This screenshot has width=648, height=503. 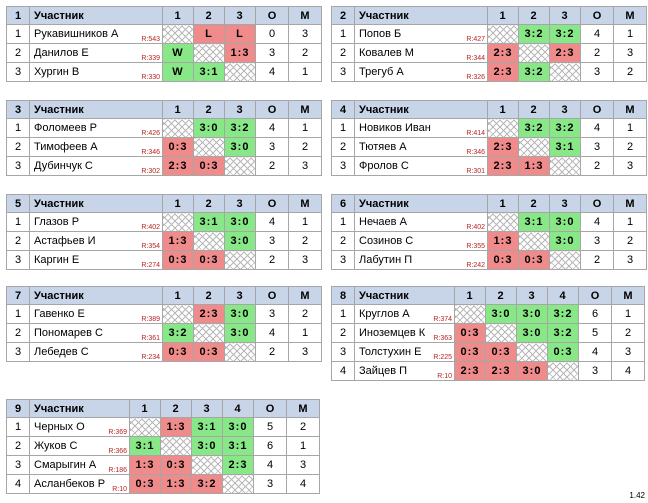 What do you see at coordinates (61, 352) in the screenshot?
I see `player-name-link: Лебедев С` at bounding box center [61, 352].